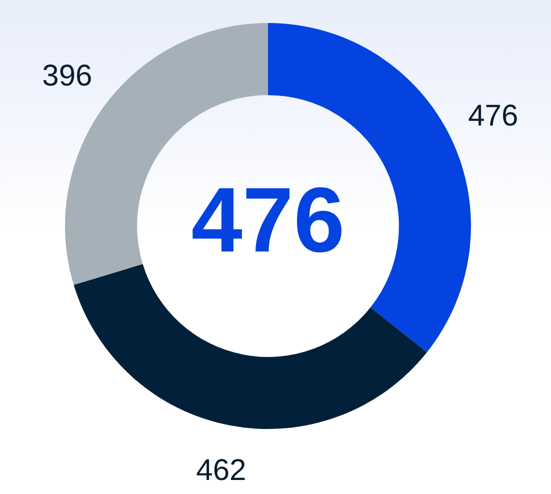  Describe the element at coordinates (221, 470) in the screenshot. I see `data-label: 462` at that location.